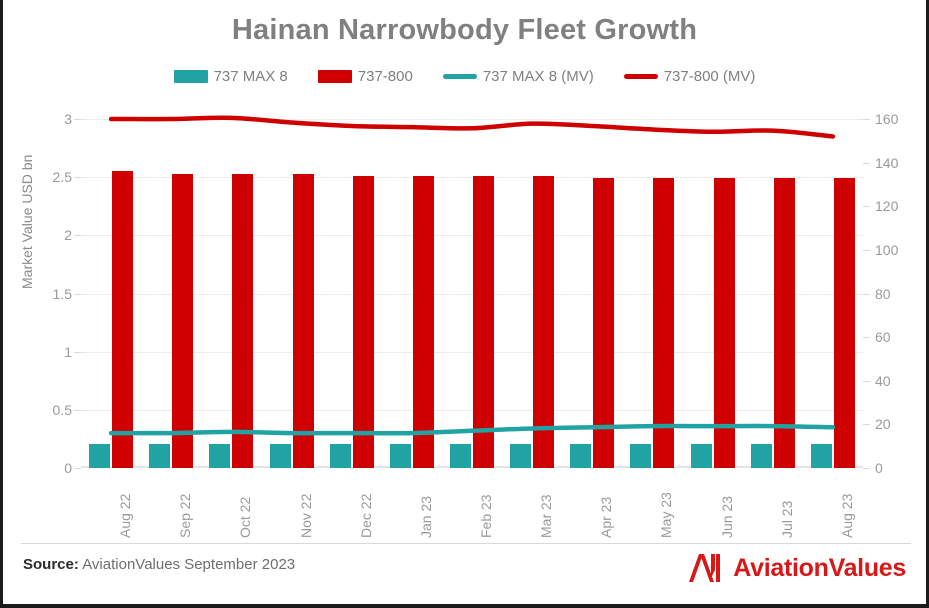 This screenshot has height=608, width=929. I want to click on source-label: Source:, so click(51, 564).